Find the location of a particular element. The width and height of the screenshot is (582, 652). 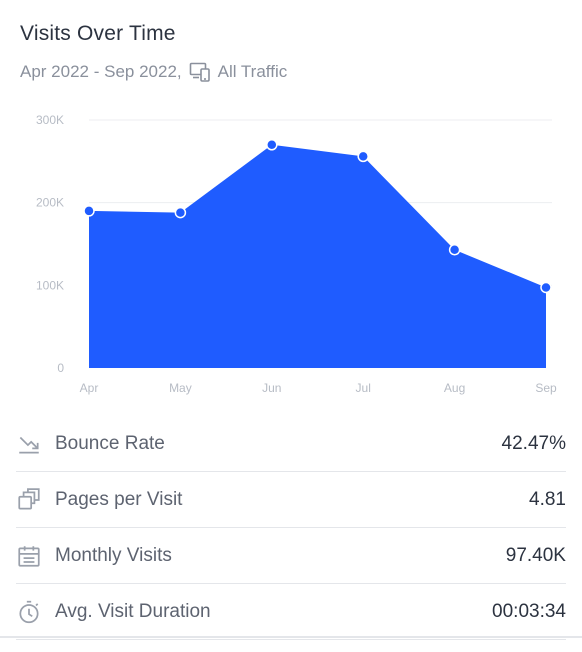

stat-value: 4.81 is located at coordinates (547, 499).